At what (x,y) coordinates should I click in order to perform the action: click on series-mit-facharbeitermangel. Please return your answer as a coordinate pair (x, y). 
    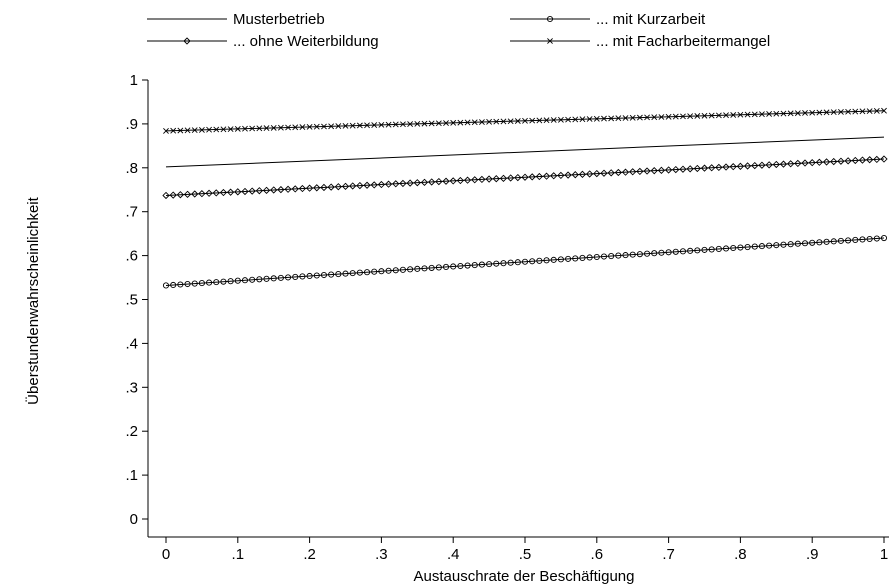
    Looking at the image, I should click on (525, 120).